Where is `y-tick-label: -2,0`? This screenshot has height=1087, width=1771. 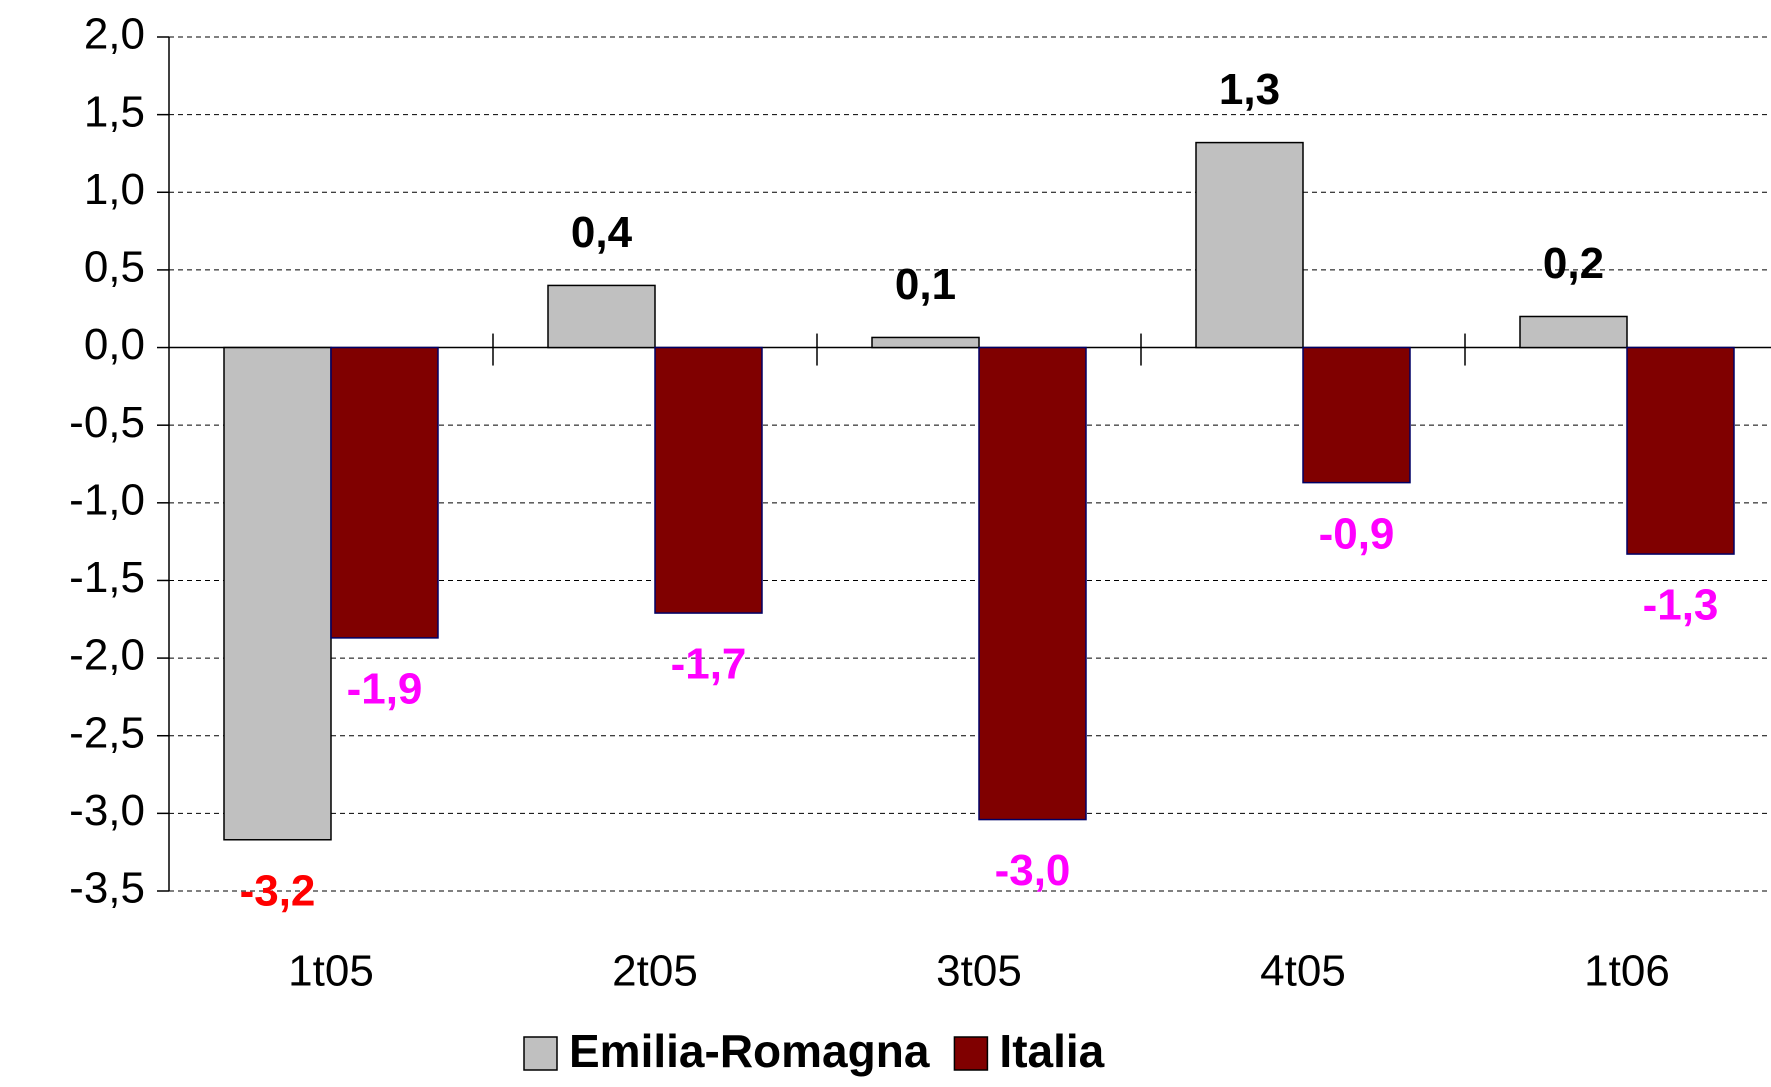
y-tick-label: -2,0 is located at coordinates (107, 655).